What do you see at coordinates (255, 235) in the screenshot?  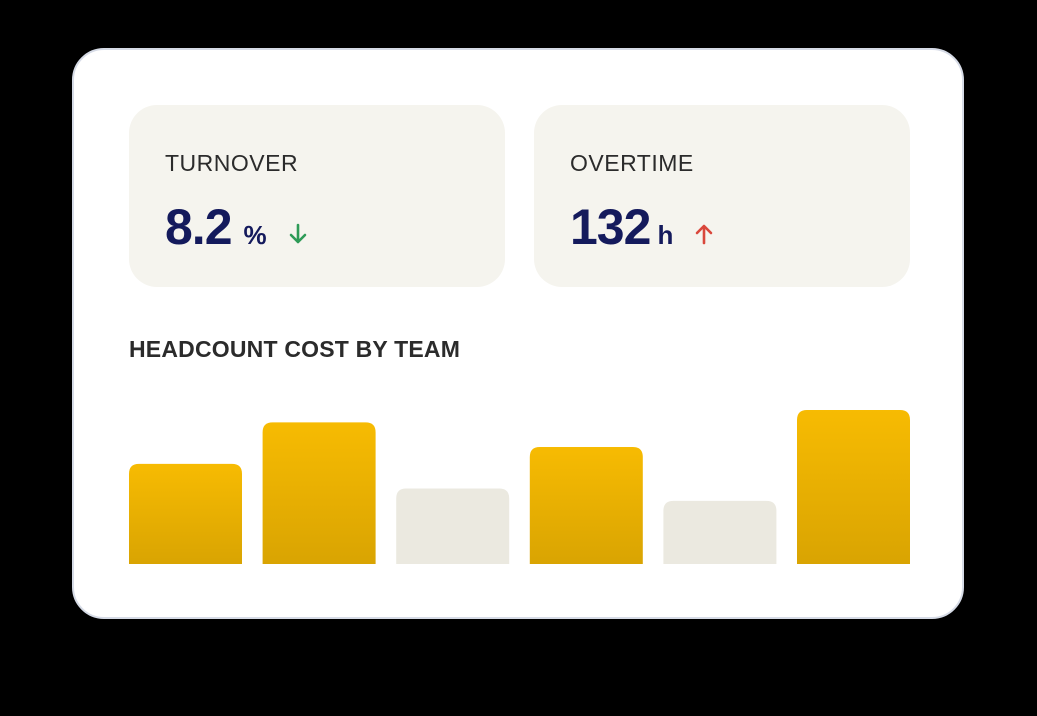 I see `turnover-unit: %` at bounding box center [255, 235].